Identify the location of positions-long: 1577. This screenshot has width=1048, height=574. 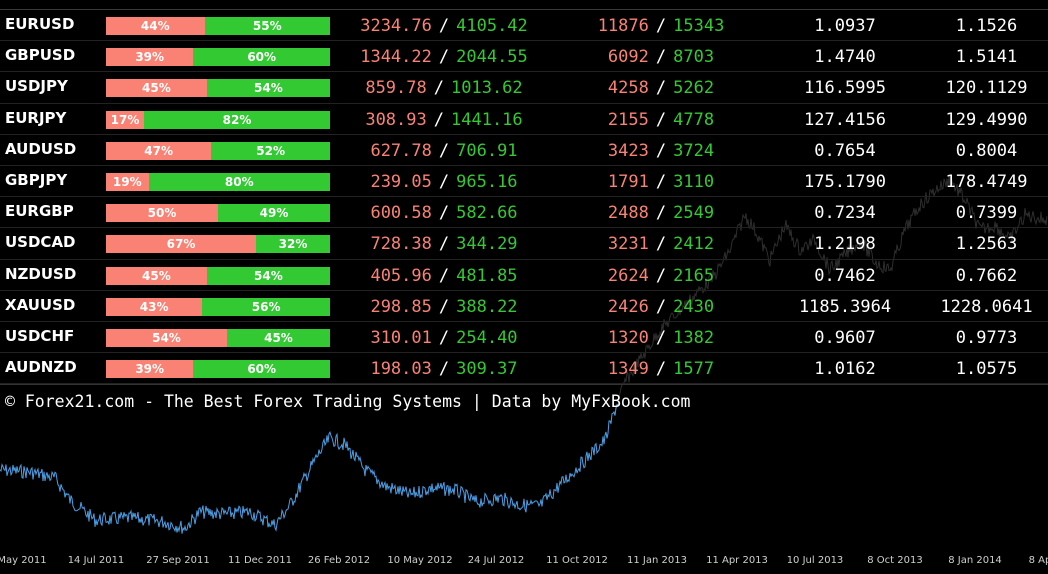
(694, 369).